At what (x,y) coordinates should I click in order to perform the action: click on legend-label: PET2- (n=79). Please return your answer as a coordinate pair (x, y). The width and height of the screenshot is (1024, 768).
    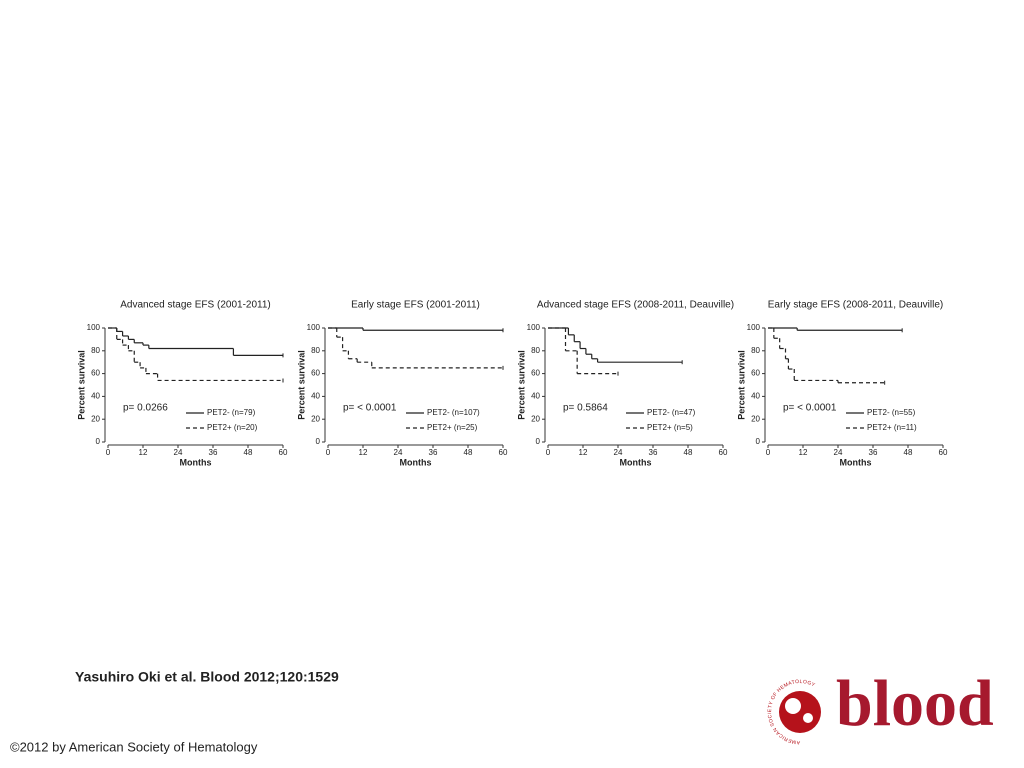
    Looking at the image, I should click on (231, 412).